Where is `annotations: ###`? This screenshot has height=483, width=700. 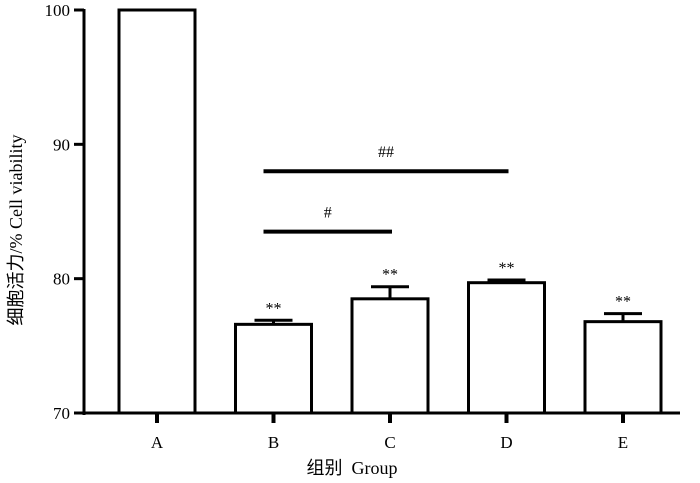 annotations: ### is located at coordinates (386, 189).